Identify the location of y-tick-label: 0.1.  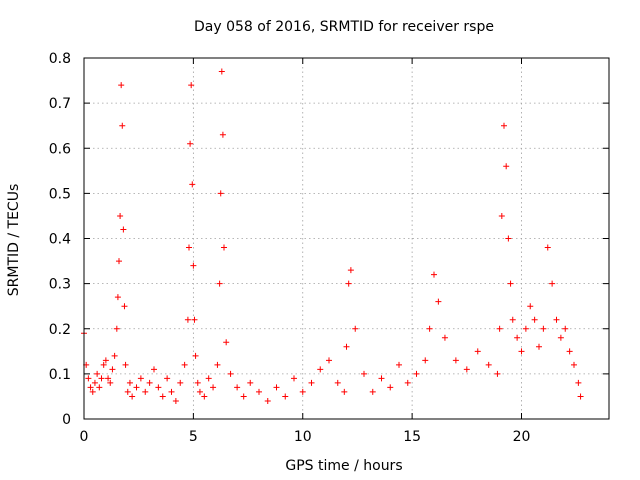
(60, 375).